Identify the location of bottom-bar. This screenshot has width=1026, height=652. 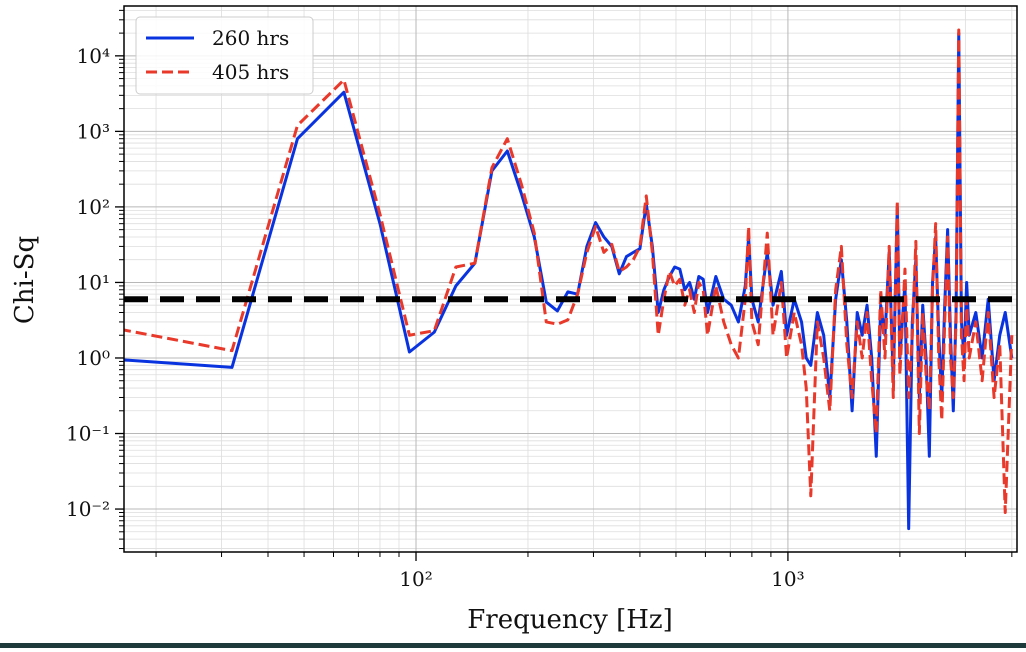
(513, 645).